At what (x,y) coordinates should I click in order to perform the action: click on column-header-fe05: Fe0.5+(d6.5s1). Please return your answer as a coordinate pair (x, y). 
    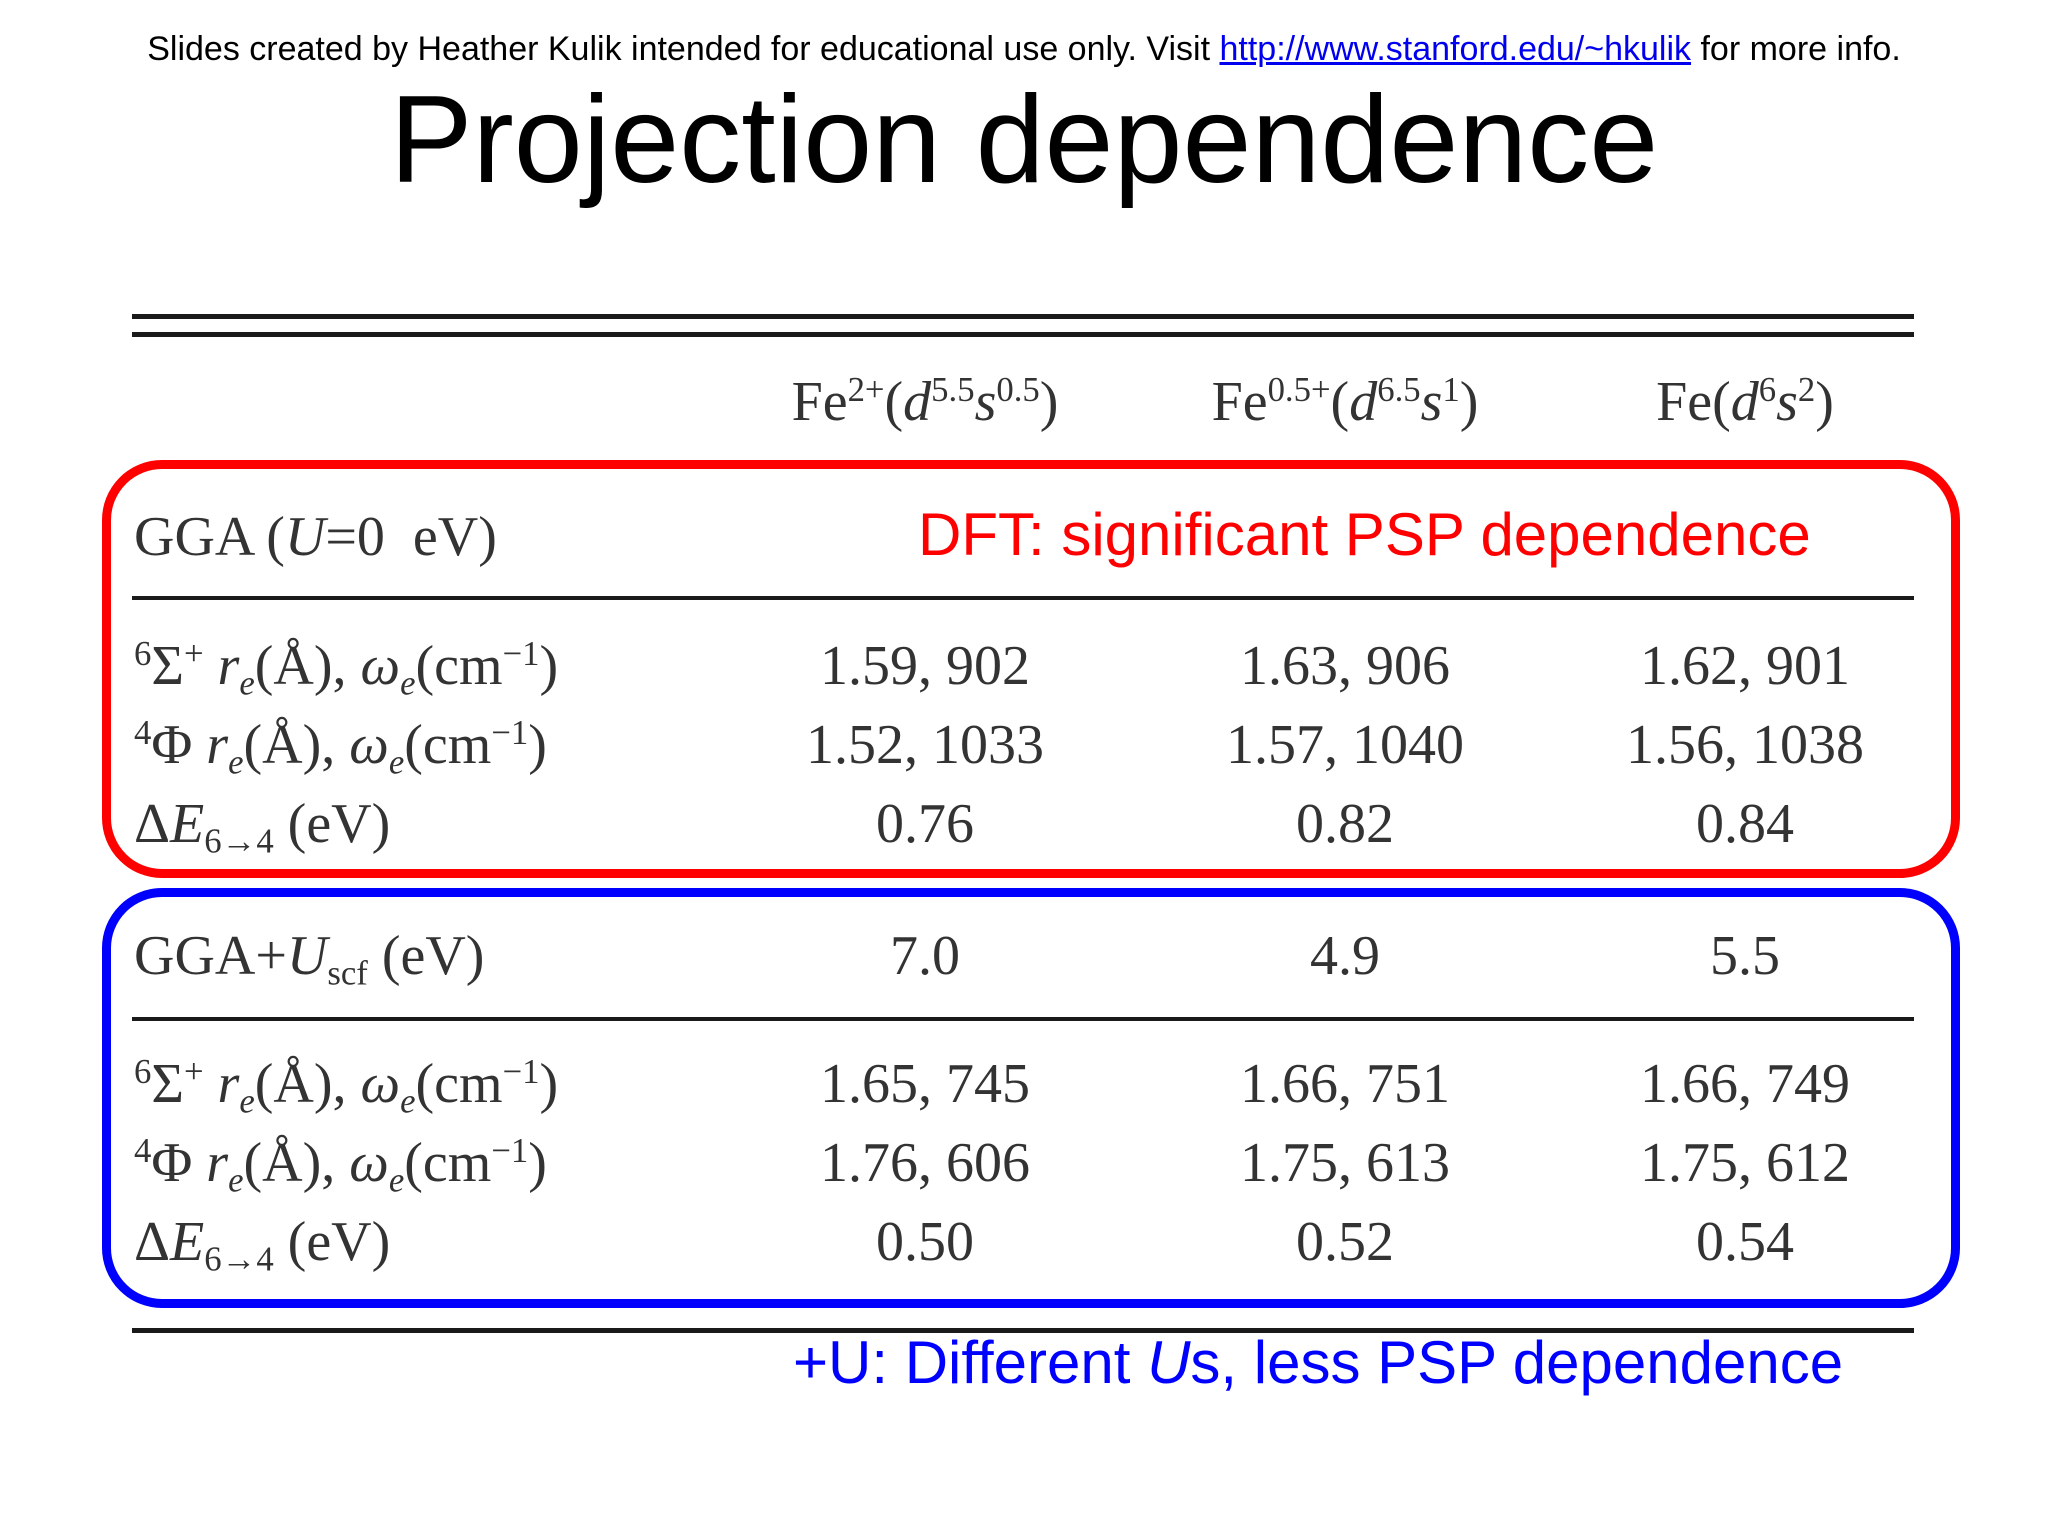
    Looking at the image, I should click on (1345, 401).